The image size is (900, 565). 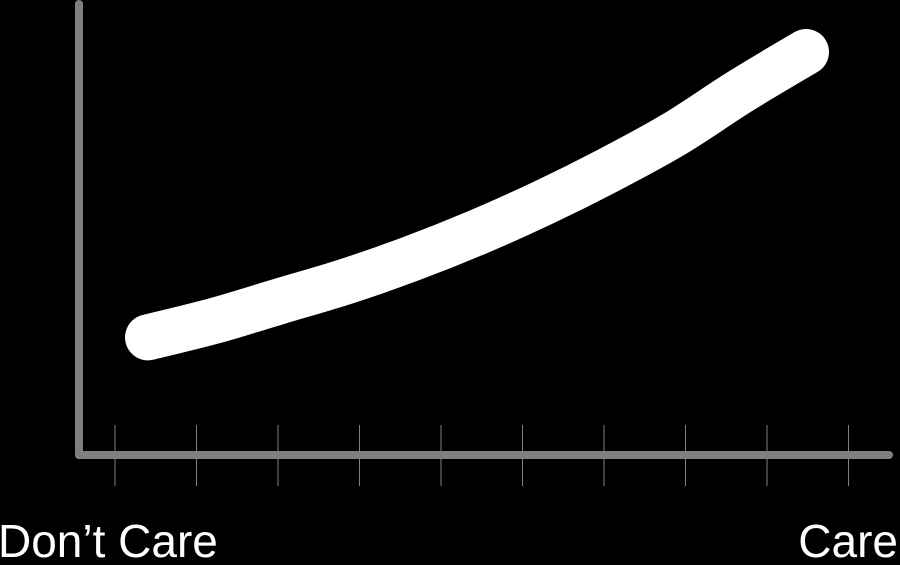 I want to click on x-tick-label-left: Don’t Care, so click(x=109, y=537).